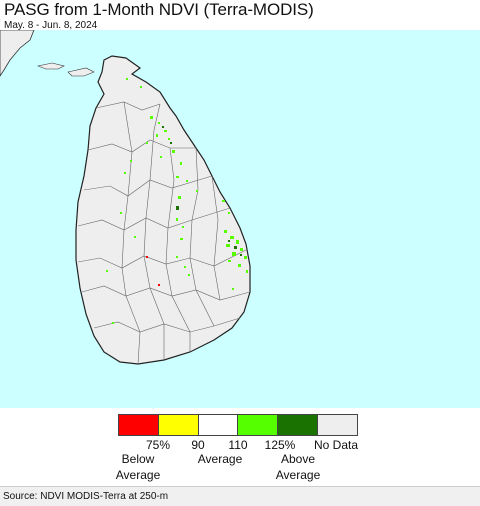 The width and height of the screenshot is (480, 506). I want to click on mannar-island, so click(81, 72).